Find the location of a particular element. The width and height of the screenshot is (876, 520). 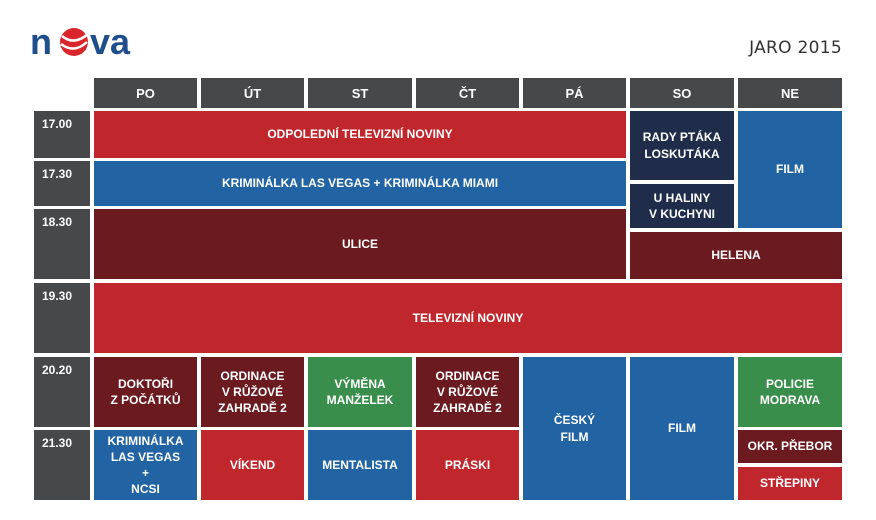

program-rady-ptaka: RADY PTÁKA LOSKUTÁKA is located at coordinates (682, 145).